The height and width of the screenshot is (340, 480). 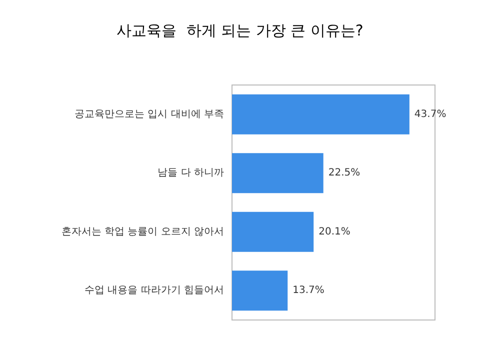 I want to click on y-tick-label: 남들 다 하니까, so click(x=191, y=173).